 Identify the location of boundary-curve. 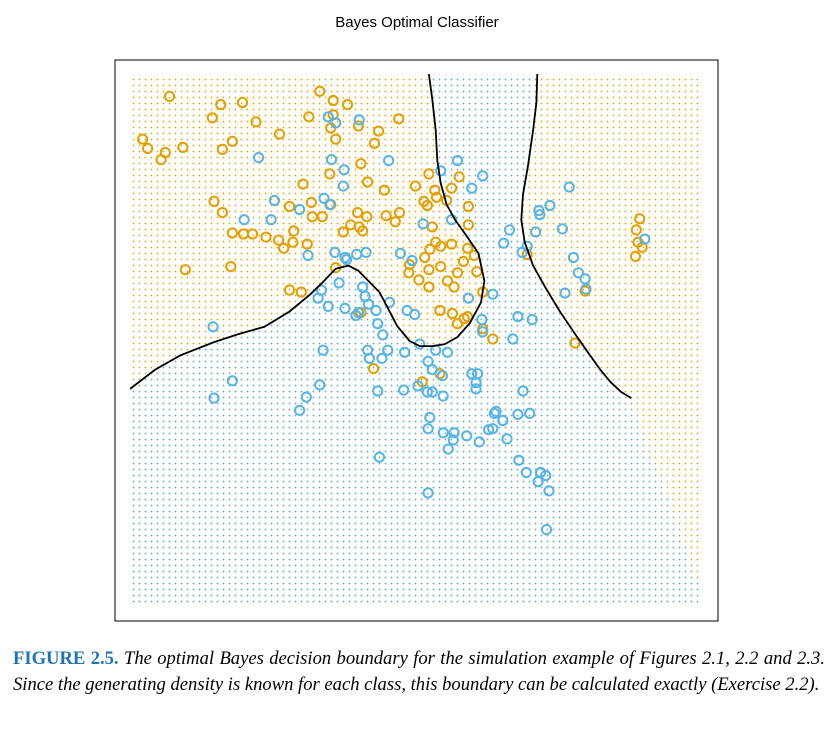
(576, 236).